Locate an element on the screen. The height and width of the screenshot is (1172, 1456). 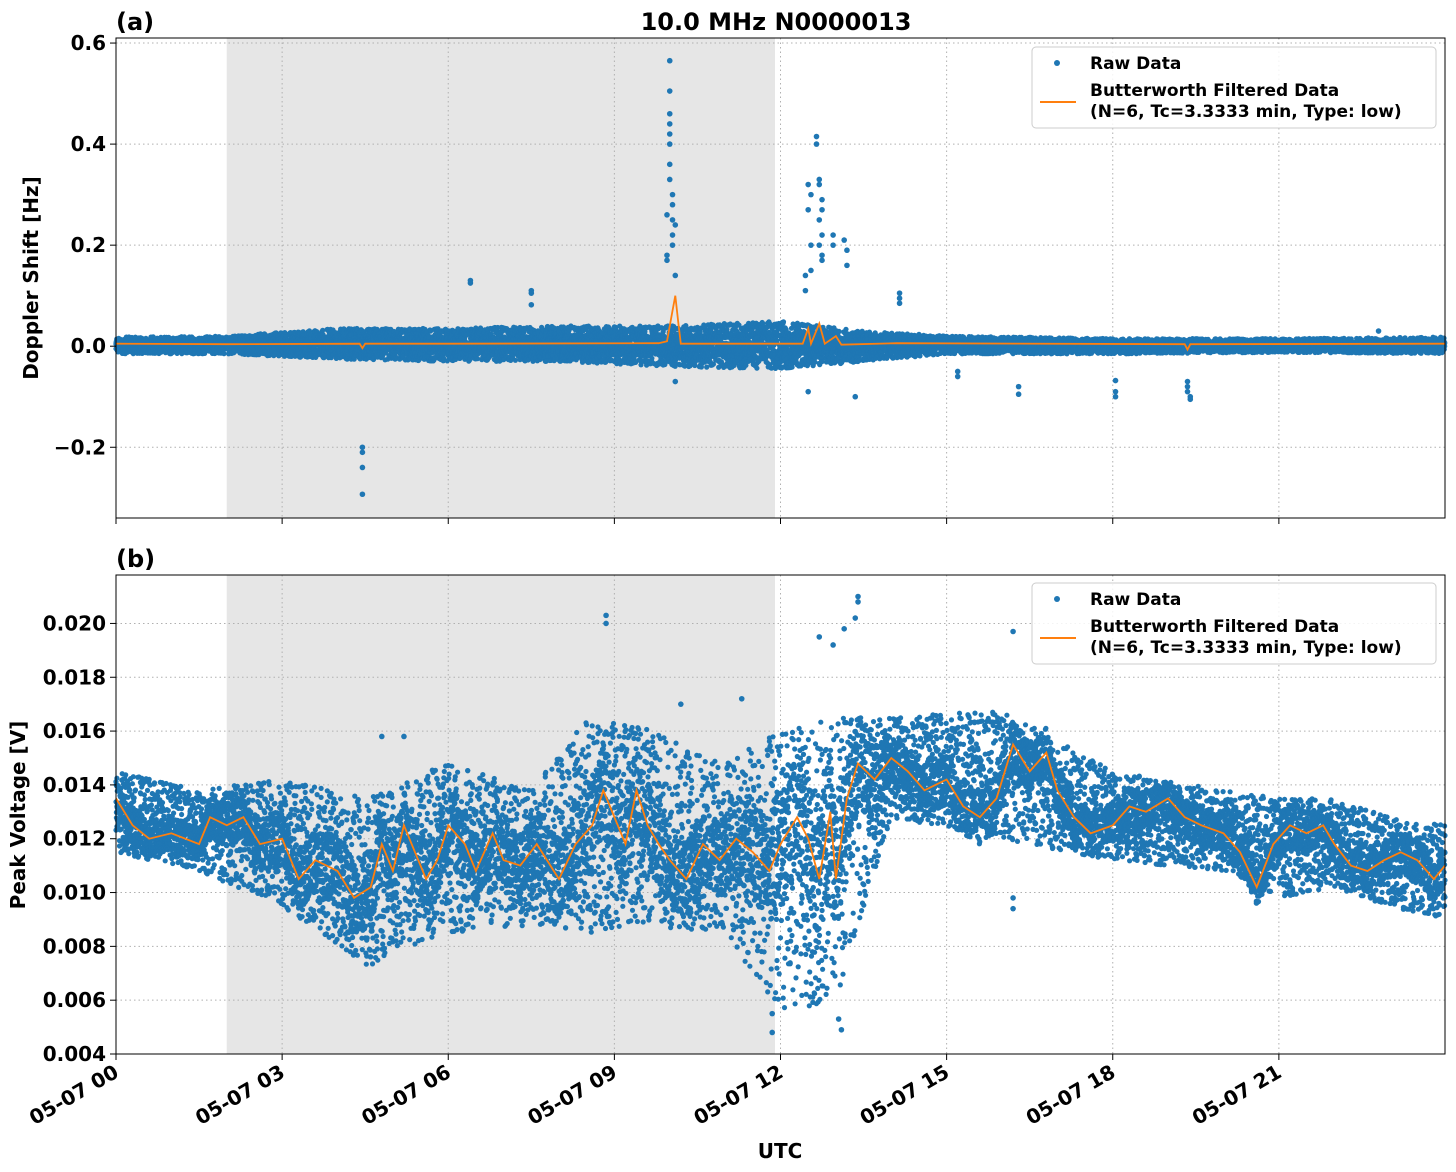
figure-title: 10.0 MHz N0000013 is located at coordinates (776, 22).